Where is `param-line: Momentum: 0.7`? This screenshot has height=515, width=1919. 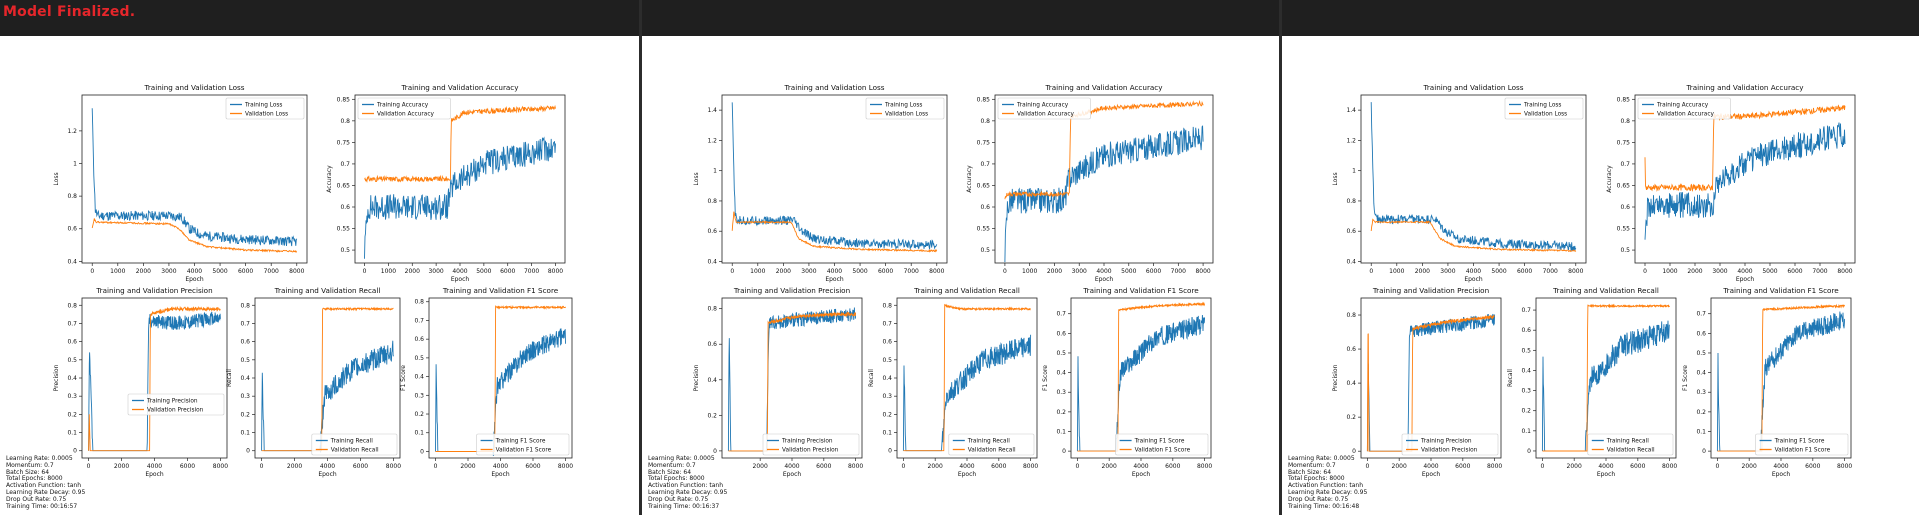 param-line: Momentum: 0.7 is located at coordinates (1312, 465).